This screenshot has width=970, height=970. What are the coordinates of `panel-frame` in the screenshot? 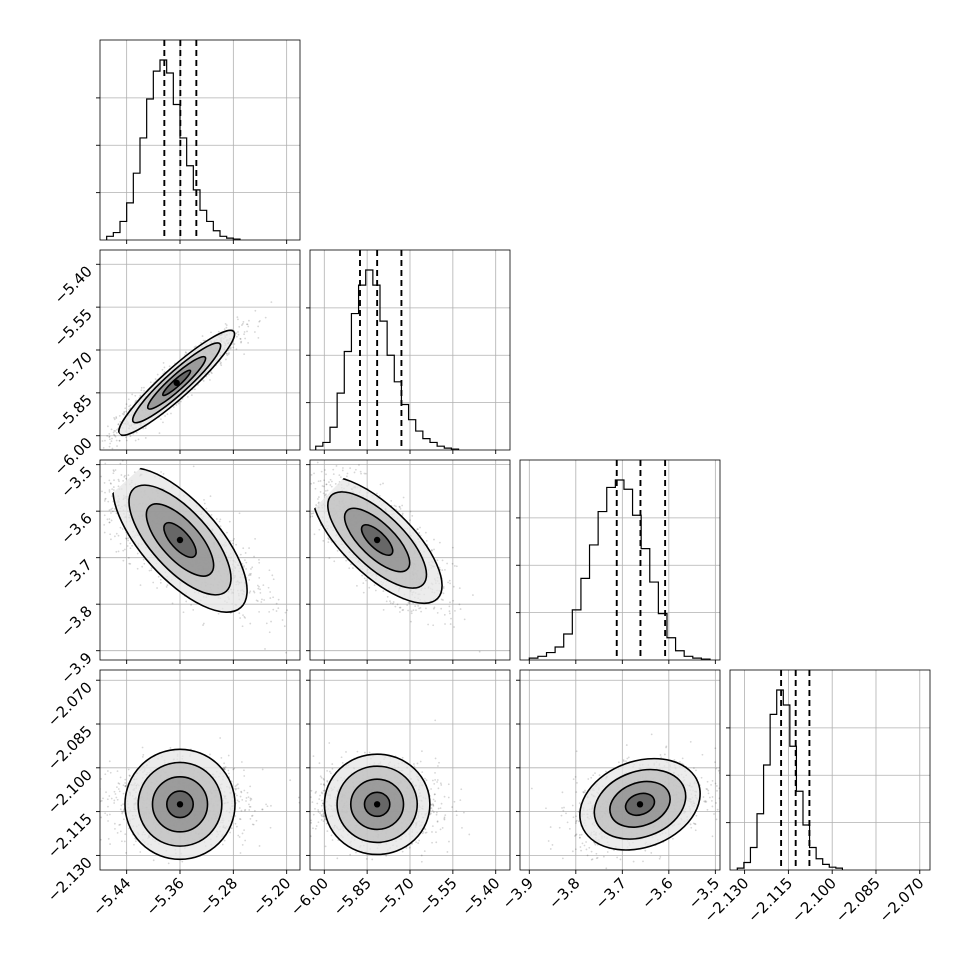 It's located at (200, 350).